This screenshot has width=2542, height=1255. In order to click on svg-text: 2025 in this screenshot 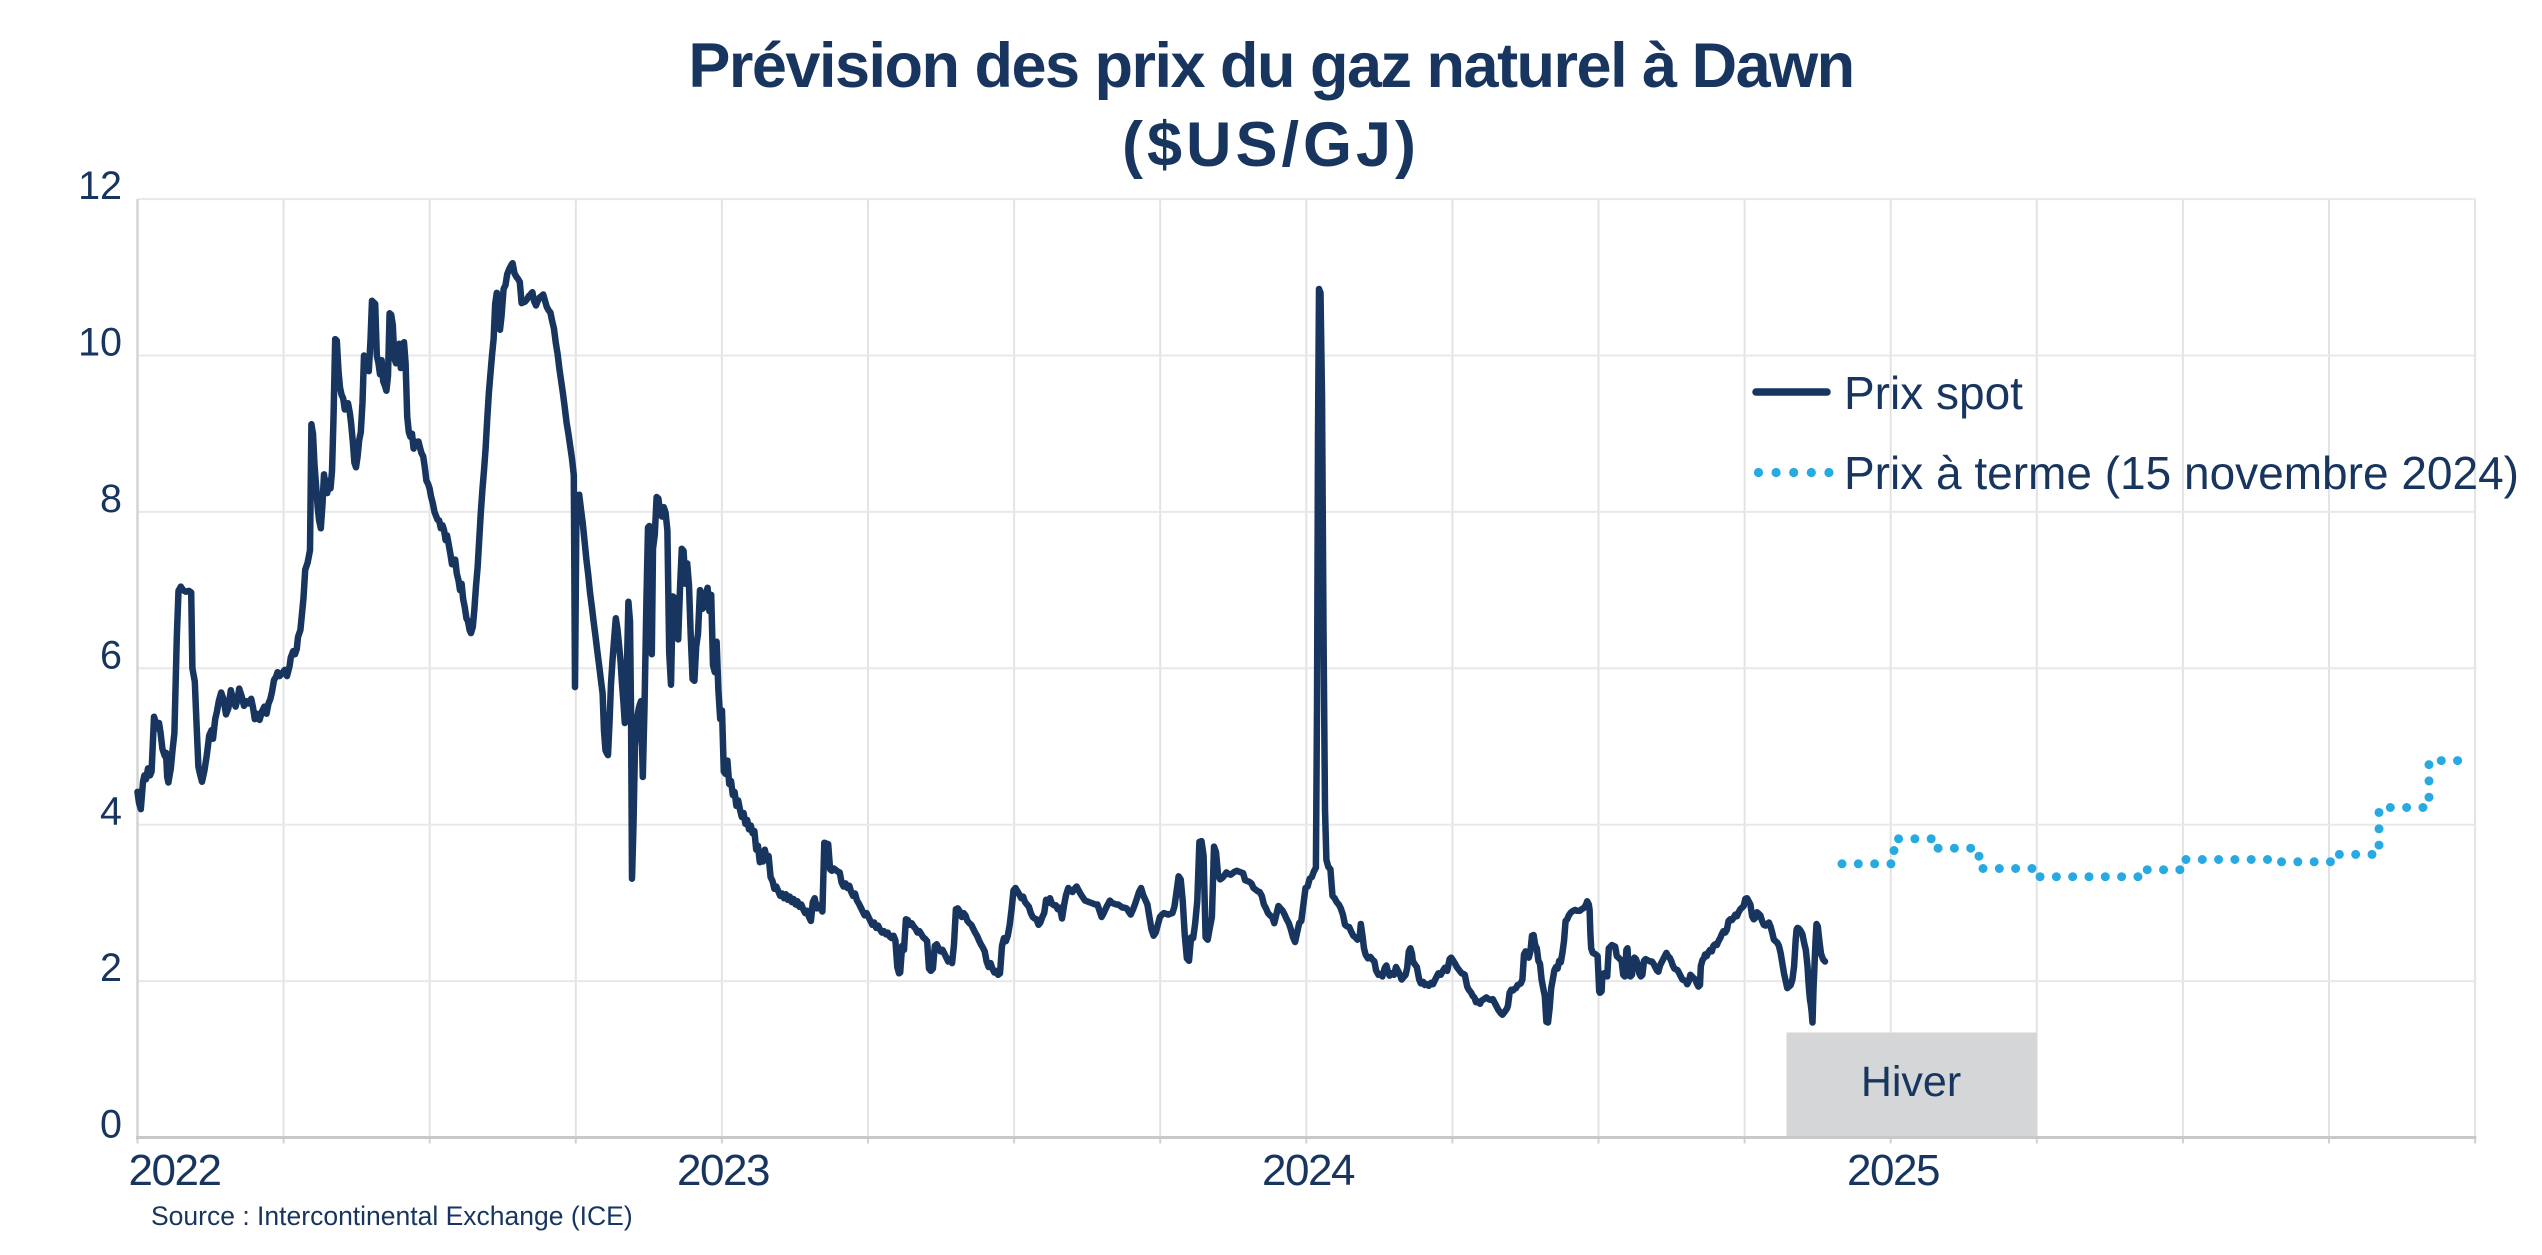, I will do `click(1893, 1170)`.